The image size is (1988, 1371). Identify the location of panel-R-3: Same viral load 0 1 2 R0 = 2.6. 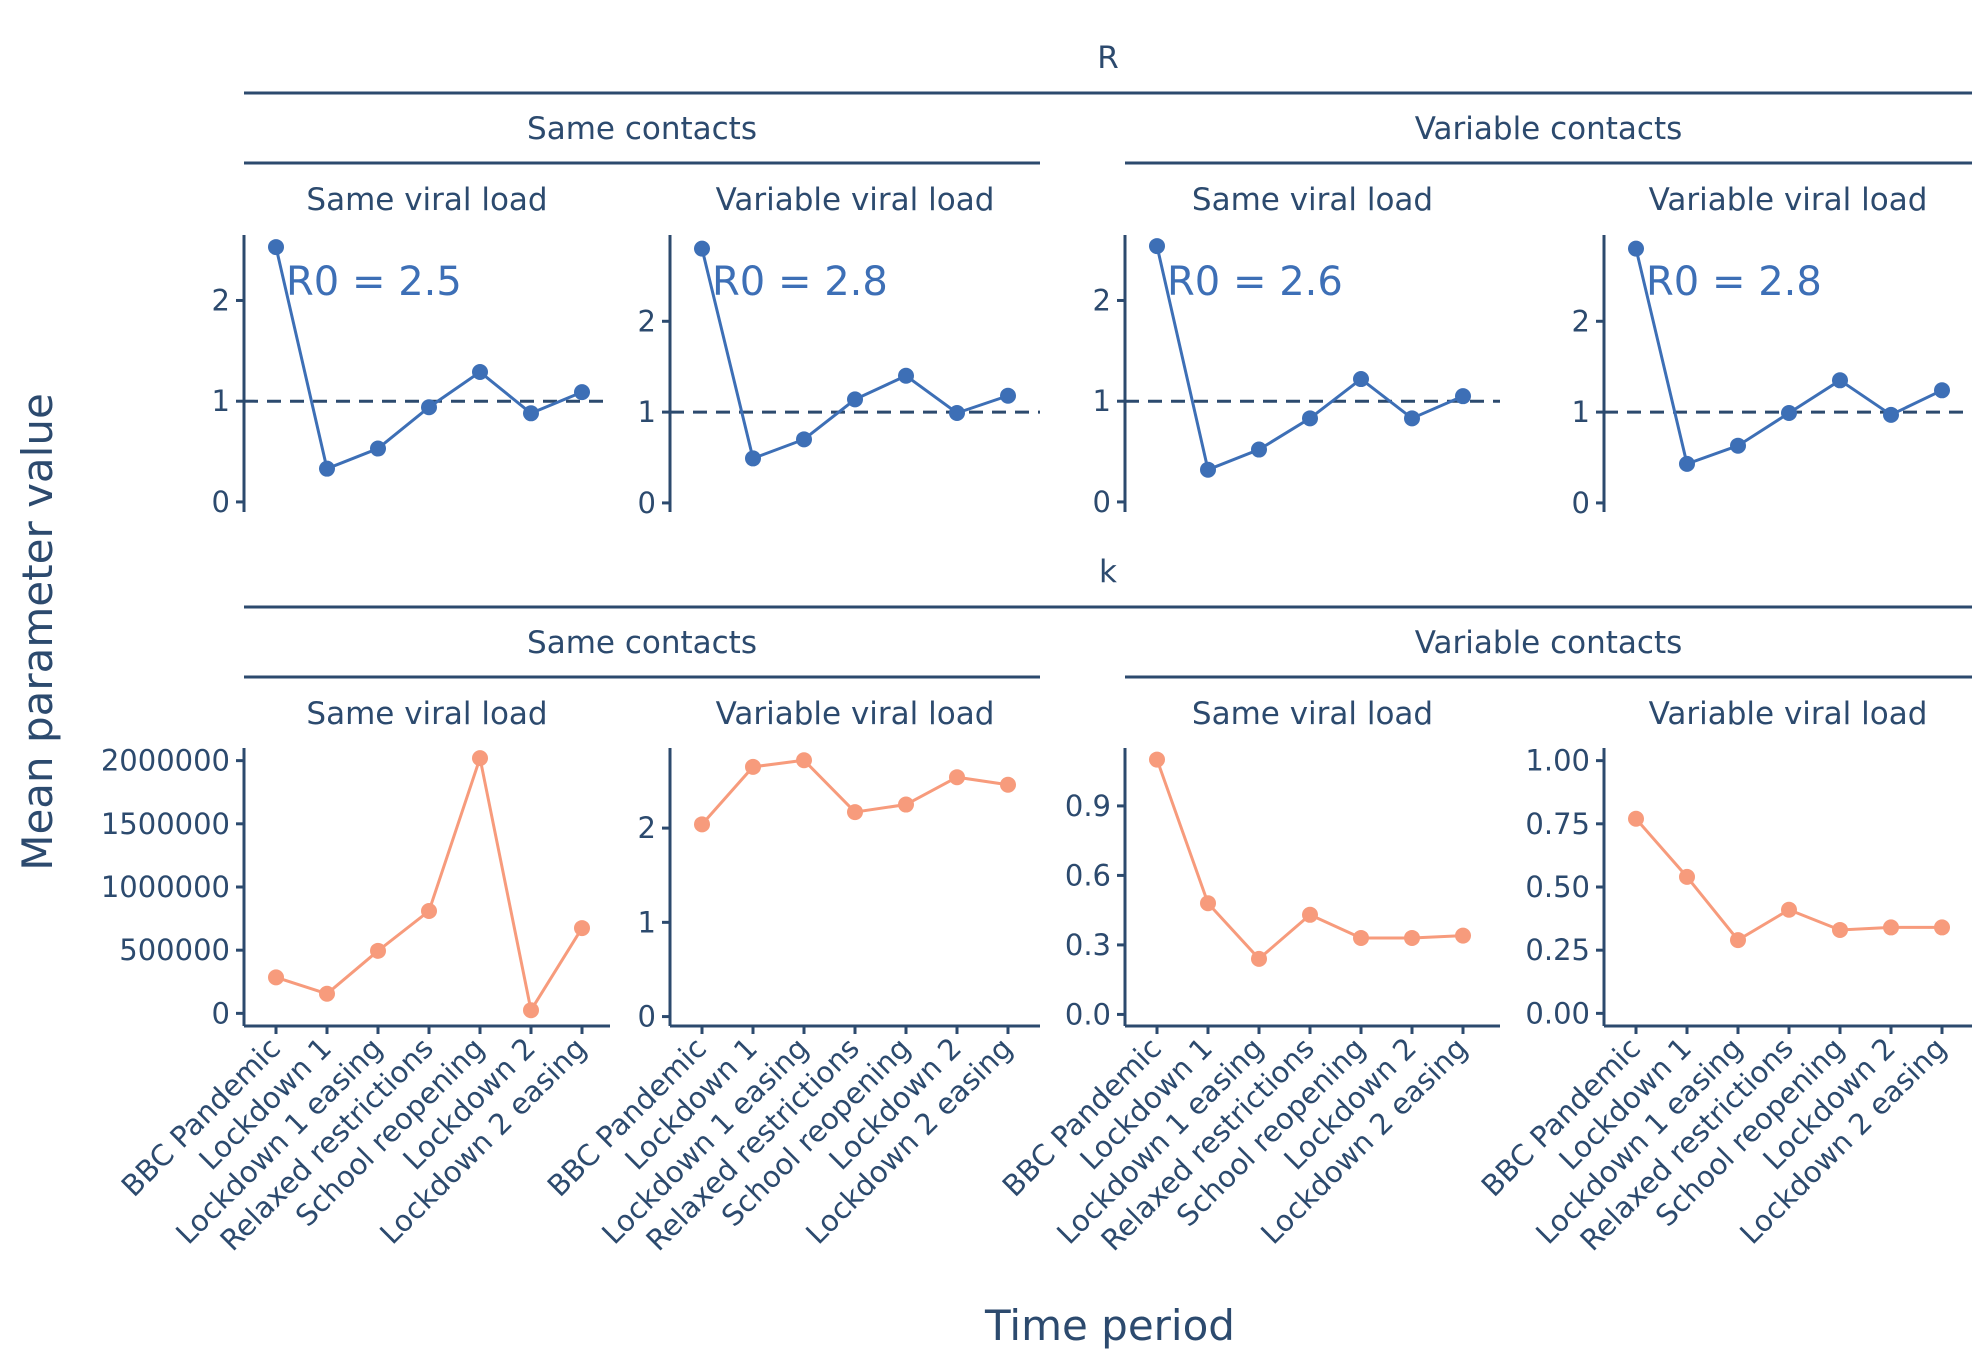
(1296, 350).